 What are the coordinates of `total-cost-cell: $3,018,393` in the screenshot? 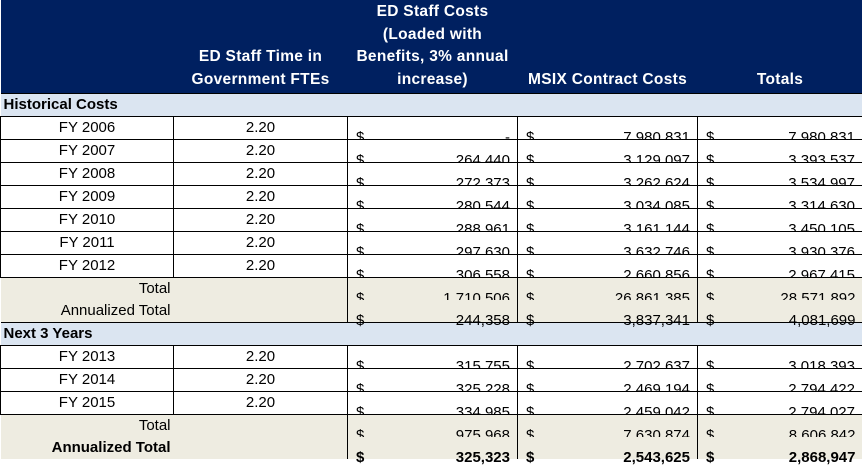 It's located at (780, 357).